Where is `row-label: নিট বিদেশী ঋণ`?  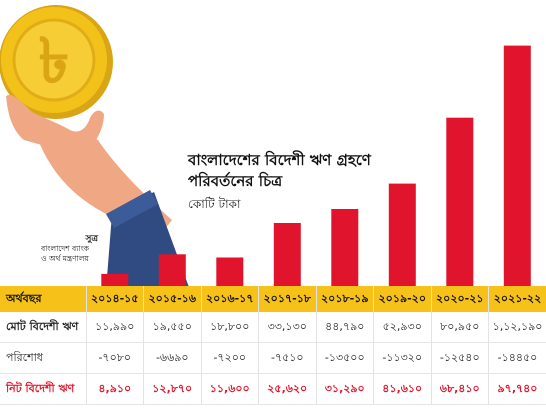 row-label: নিট বিদেশী ঋণ is located at coordinates (43, 389).